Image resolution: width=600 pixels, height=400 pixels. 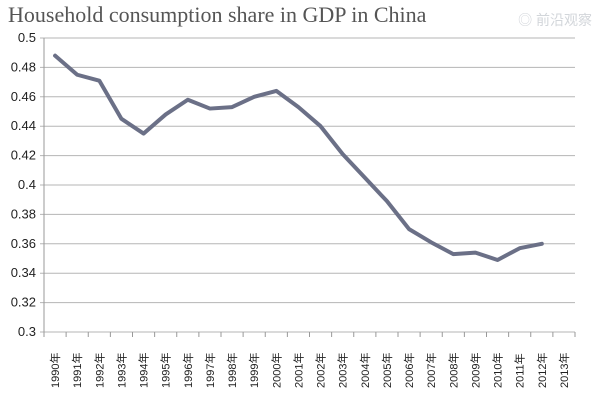 What do you see at coordinates (23, 66) in the screenshot?
I see `y-tick-label: 0.48` at bounding box center [23, 66].